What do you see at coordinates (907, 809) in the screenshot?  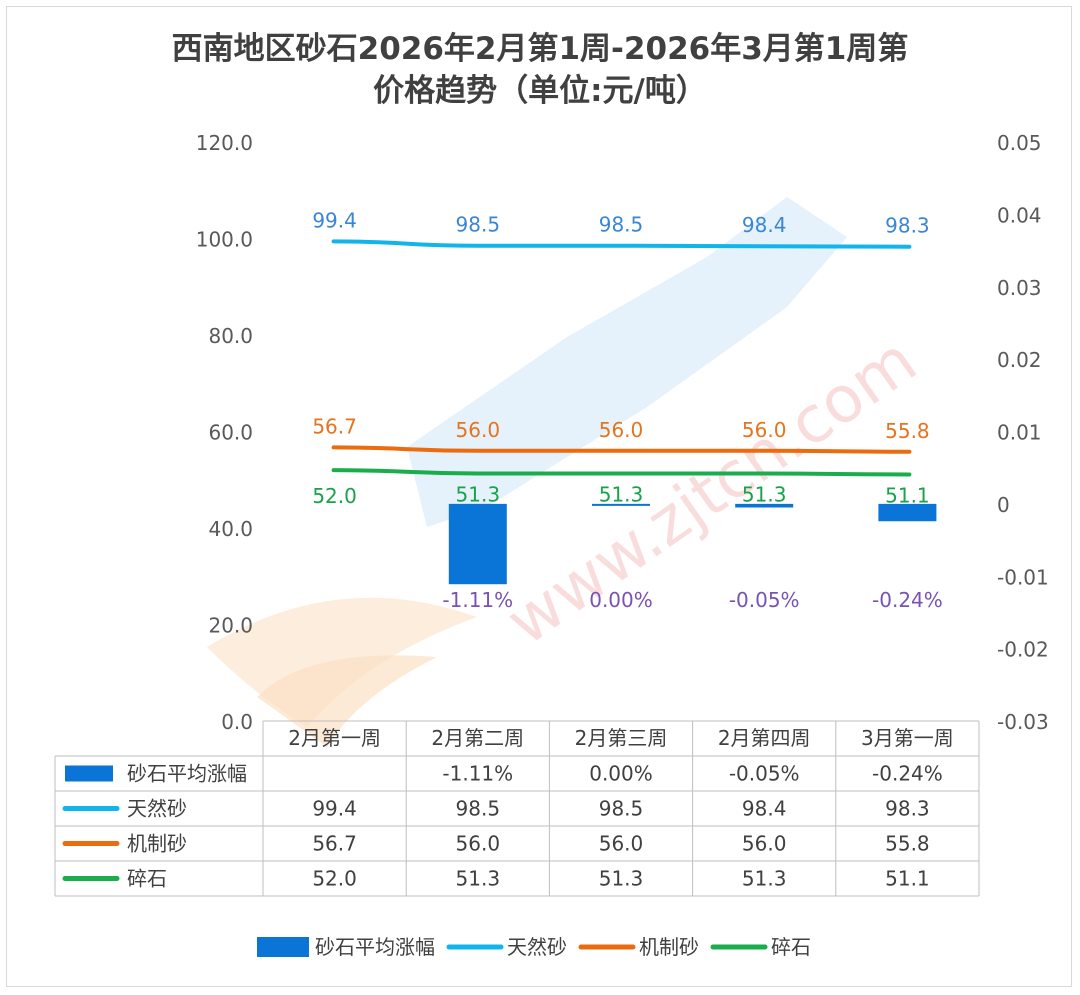 I see `table-cell-1-4: 98.3` at bounding box center [907, 809].